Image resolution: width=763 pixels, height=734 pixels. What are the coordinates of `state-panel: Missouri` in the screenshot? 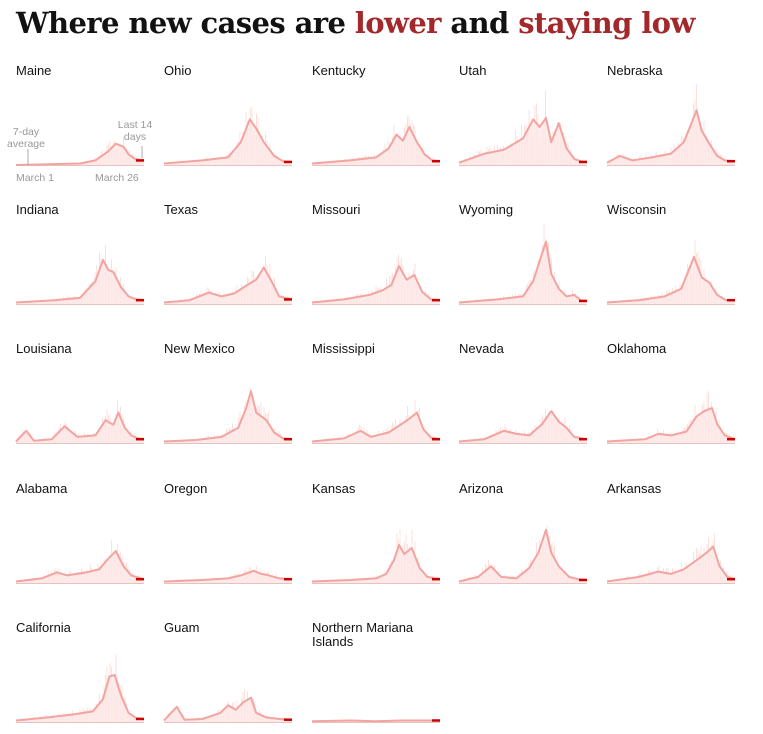 It's located at (376, 257).